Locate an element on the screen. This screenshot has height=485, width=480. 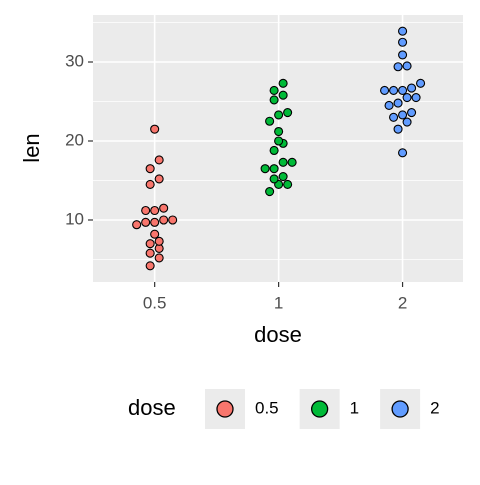
legend-label: 1 is located at coordinates (354, 407).